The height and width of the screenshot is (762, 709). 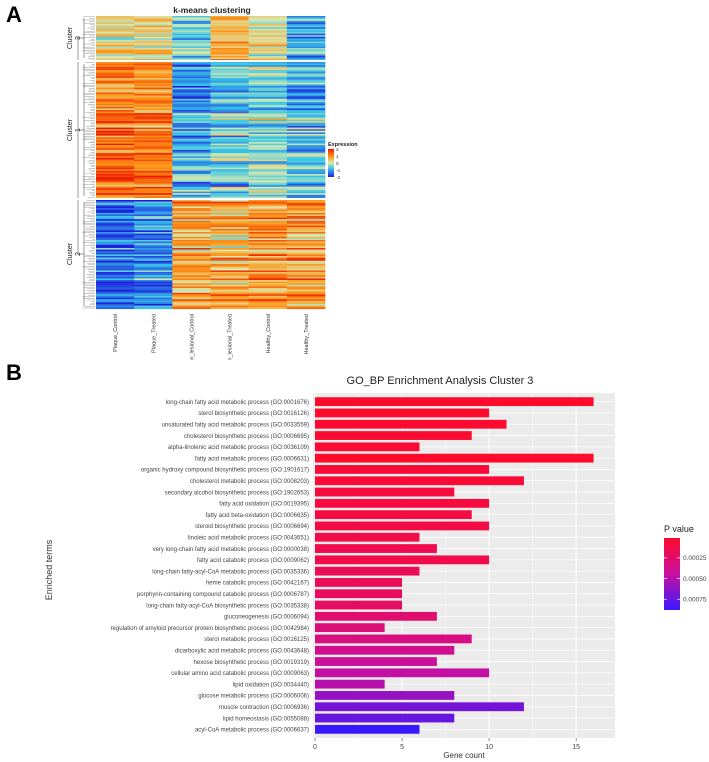 I want to click on panel-b-label: B, so click(x=14, y=372).